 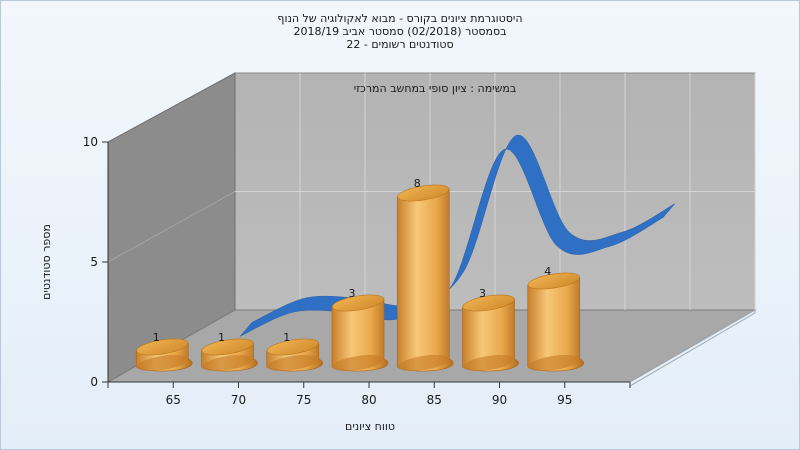 I want to click on bar-value-label: 8, so click(x=417, y=183).